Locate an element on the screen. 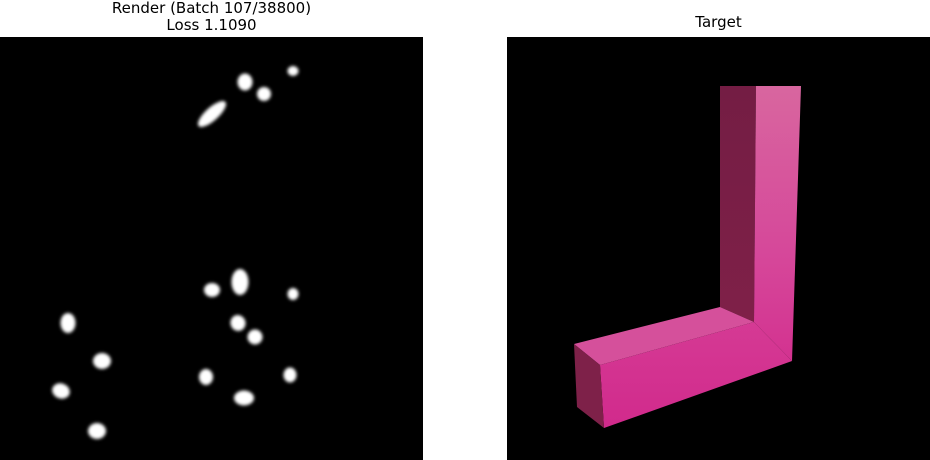 Image resolution: width=930 pixels, height=460 pixels. horizontal-bar-top is located at coordinates (664, 336).